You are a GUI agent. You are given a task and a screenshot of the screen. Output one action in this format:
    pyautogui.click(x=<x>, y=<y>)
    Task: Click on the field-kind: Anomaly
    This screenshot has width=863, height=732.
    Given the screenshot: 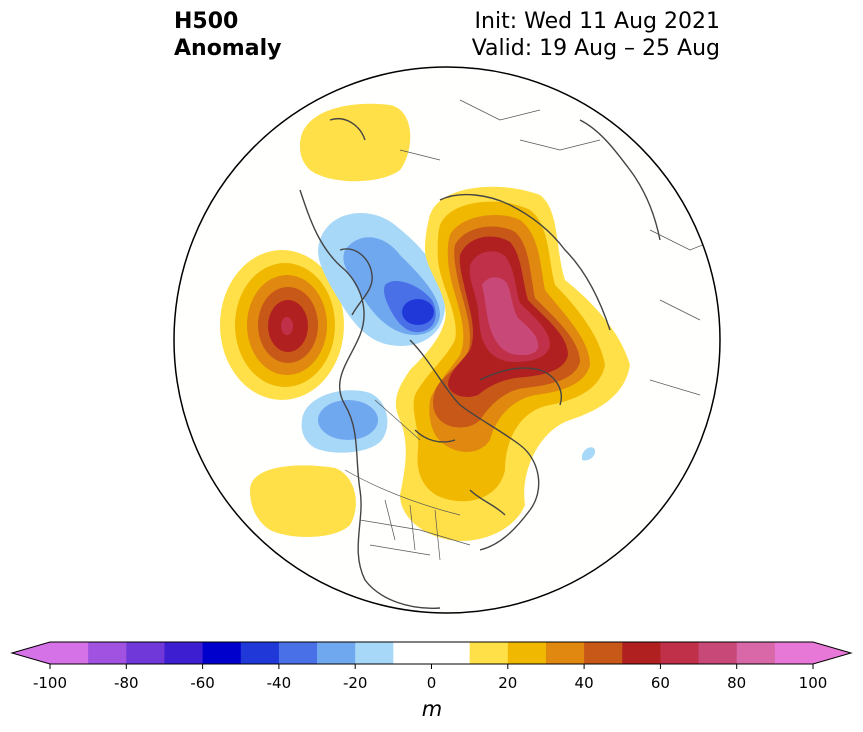 What is the action you would take?
    pyautogui.click(x=228, y=48)
    